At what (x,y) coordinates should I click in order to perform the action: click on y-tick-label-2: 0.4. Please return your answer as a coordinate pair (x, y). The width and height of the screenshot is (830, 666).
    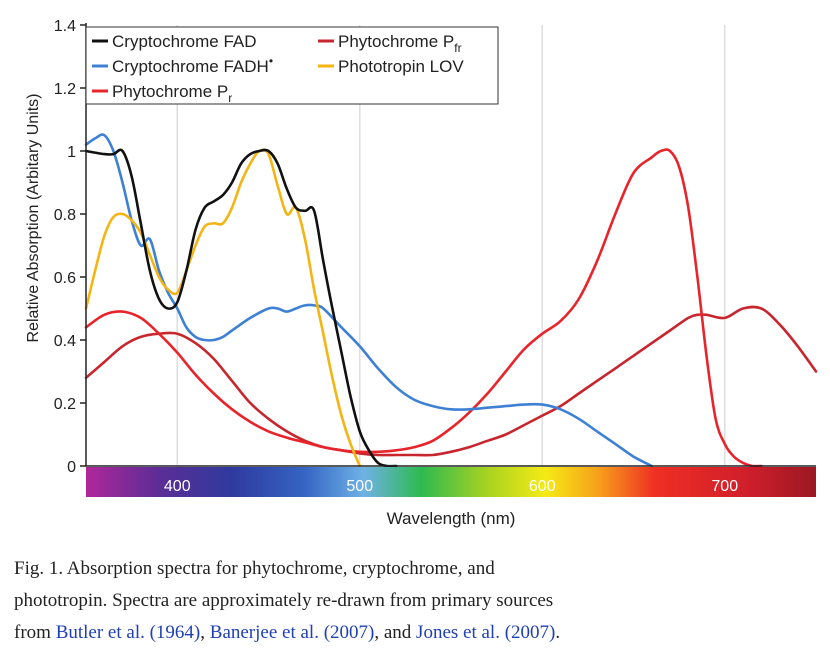
    Looking at the image, I should click on (65, 341).